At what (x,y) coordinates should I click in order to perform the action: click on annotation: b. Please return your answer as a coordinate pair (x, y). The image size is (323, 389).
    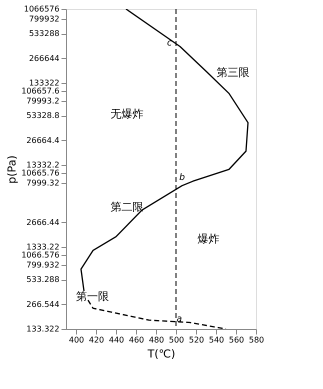
    Looking at the image, I should click on (182, 178).